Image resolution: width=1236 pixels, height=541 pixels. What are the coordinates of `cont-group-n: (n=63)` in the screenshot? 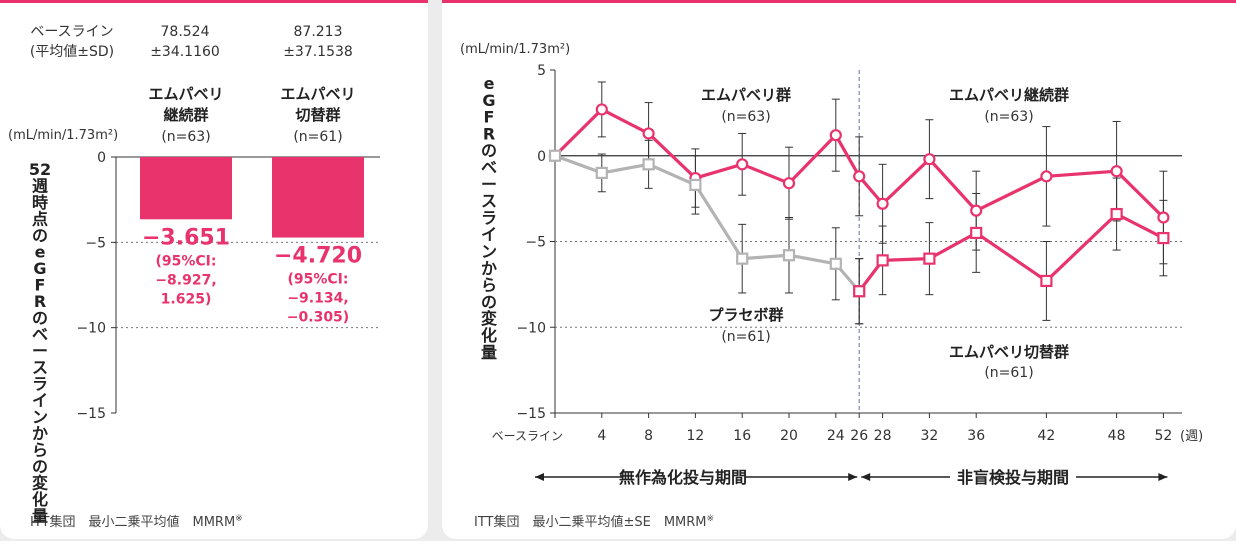 It's located at (1008, 117).